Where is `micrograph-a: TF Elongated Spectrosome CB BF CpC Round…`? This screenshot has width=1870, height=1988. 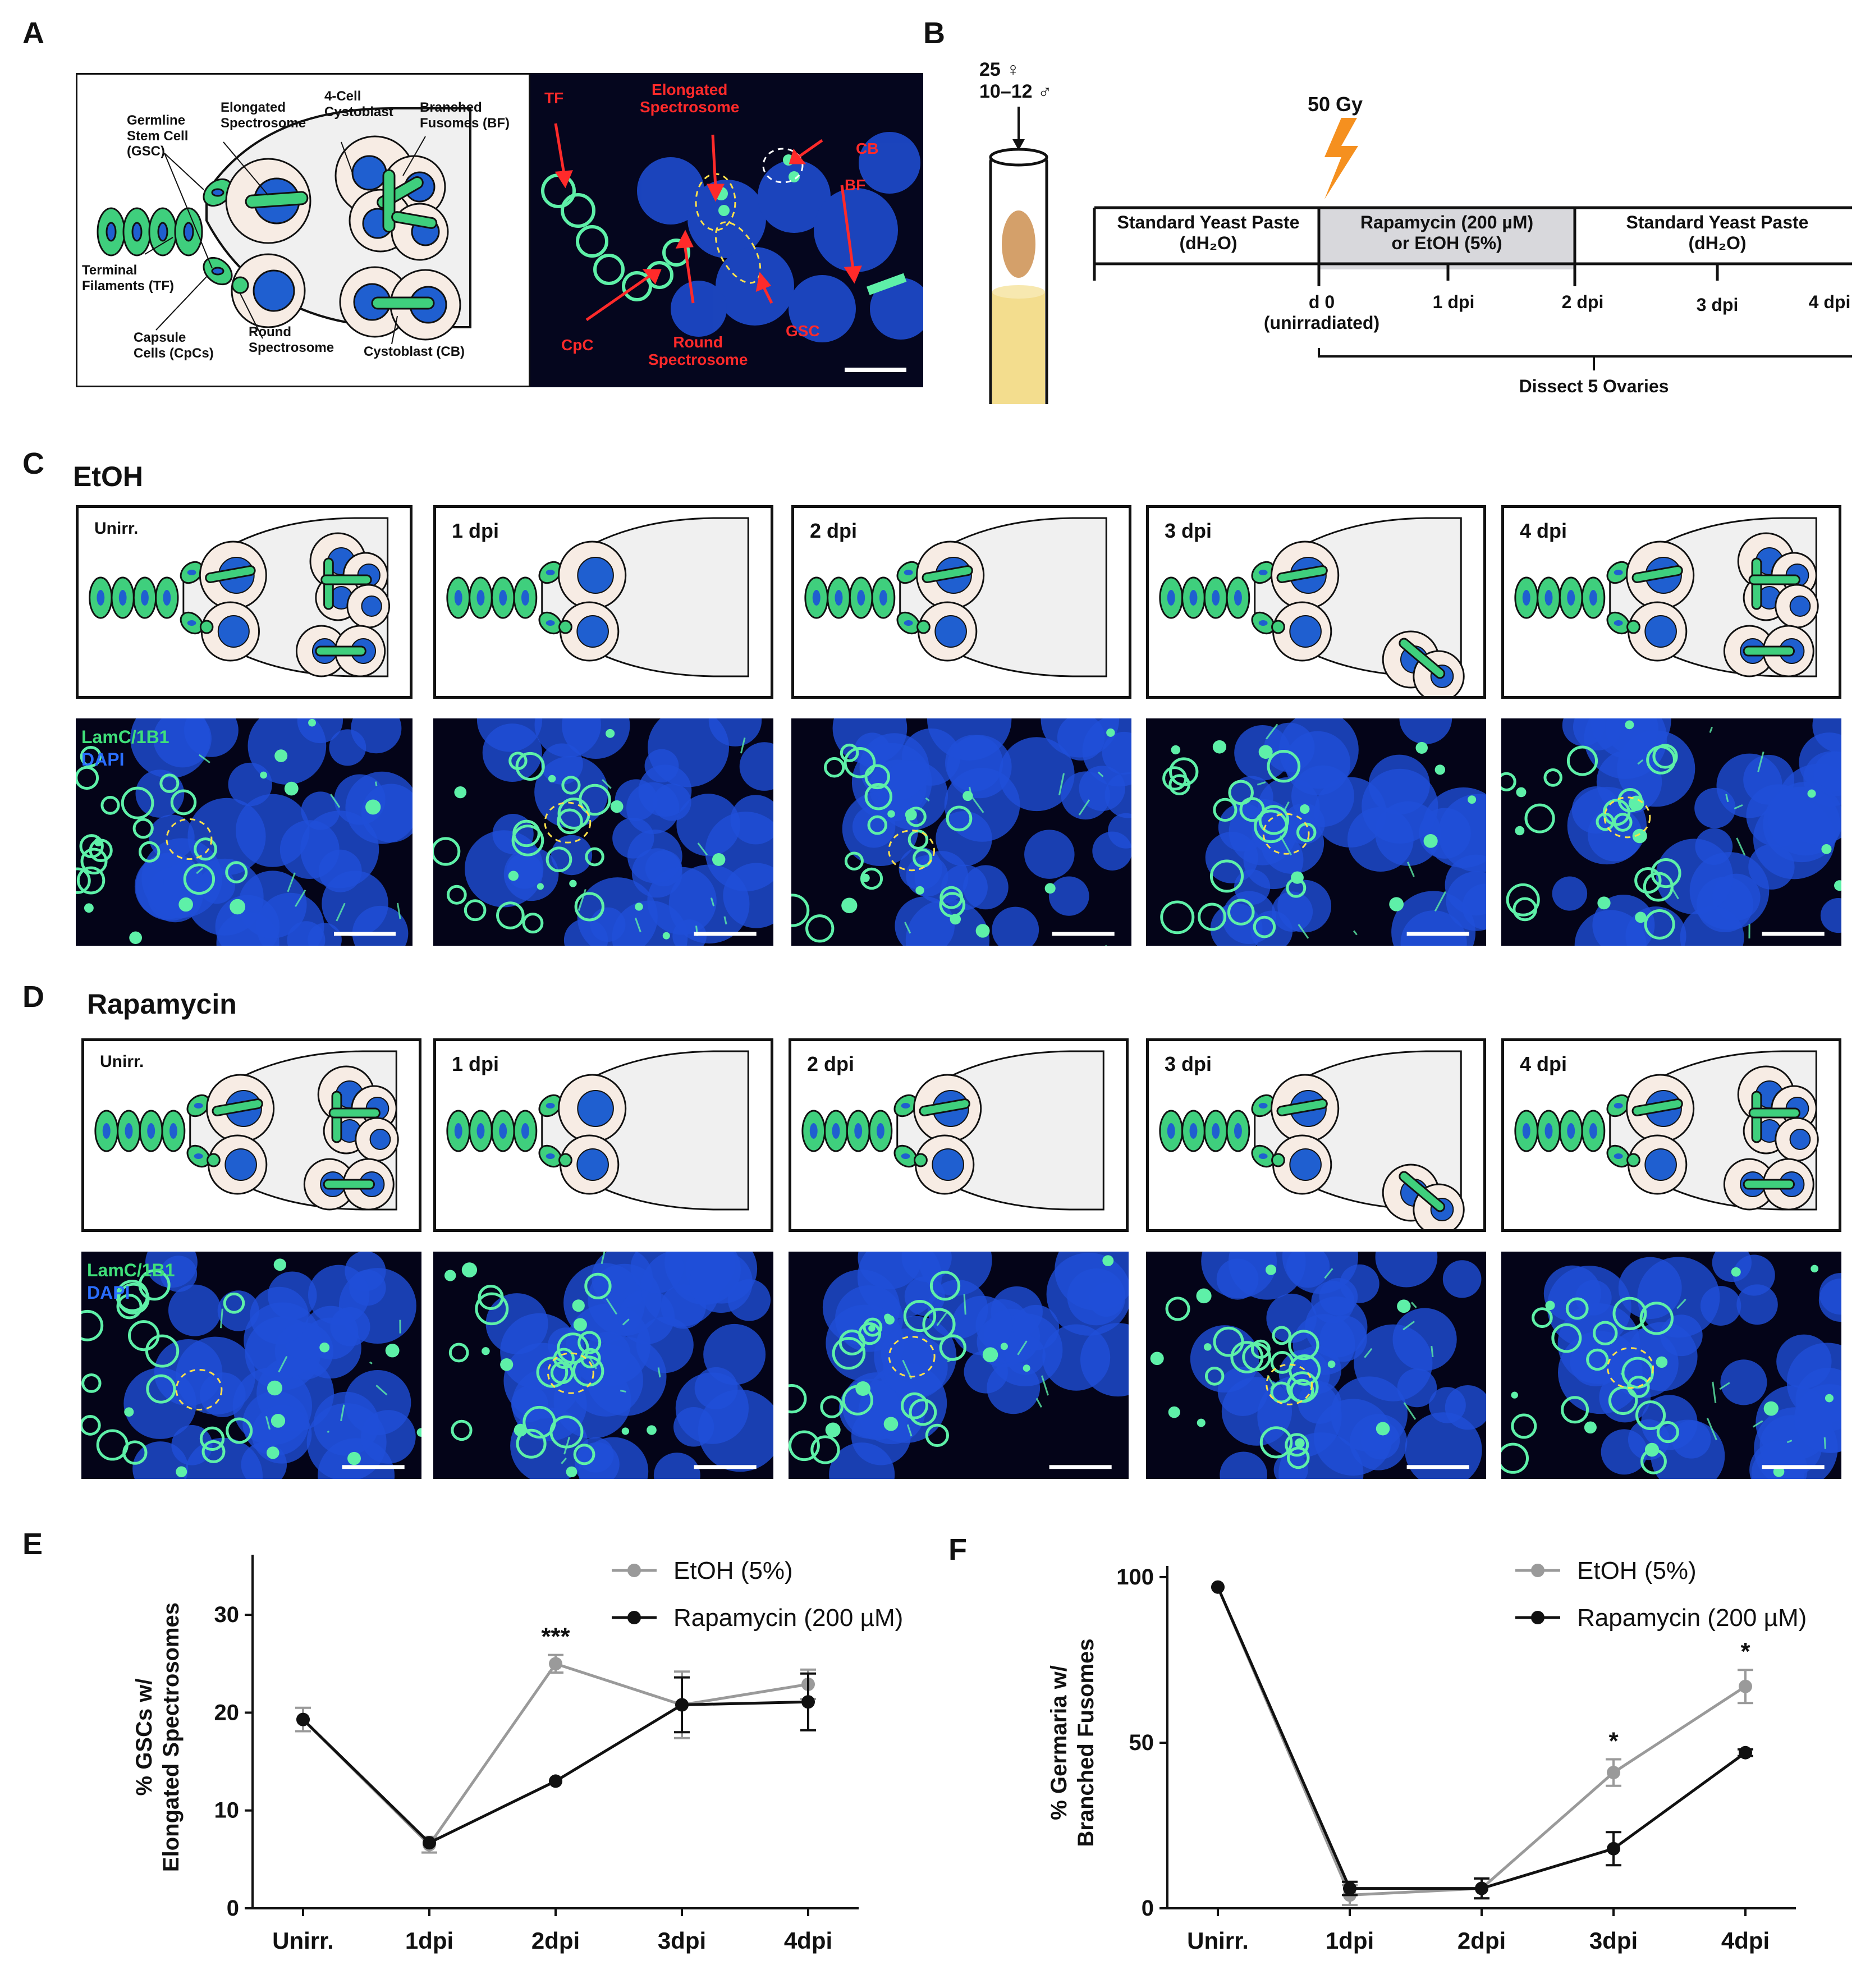 micrograph-a: TF Elongated Spectrosome CB BF CpC Round… is located at coordinates (726, 230).